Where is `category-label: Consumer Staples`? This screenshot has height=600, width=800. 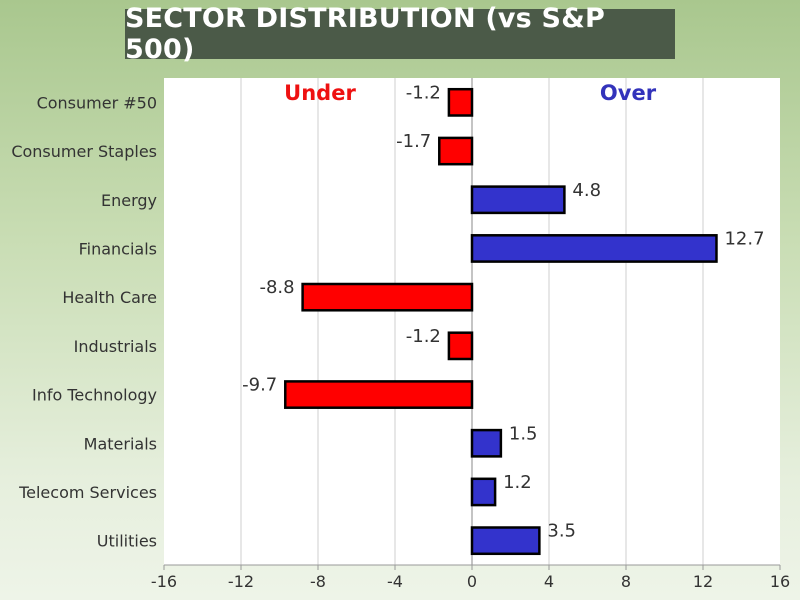 category-label: Consumer Staples is located at coordinates (84, 151).